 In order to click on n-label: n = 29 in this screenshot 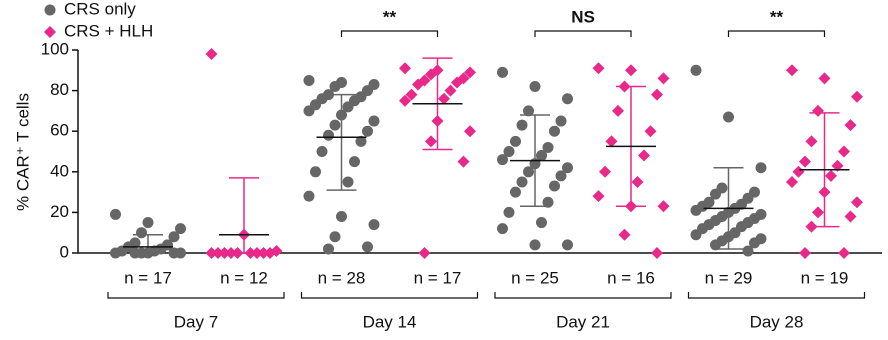, I will do `click(729, 277)`.